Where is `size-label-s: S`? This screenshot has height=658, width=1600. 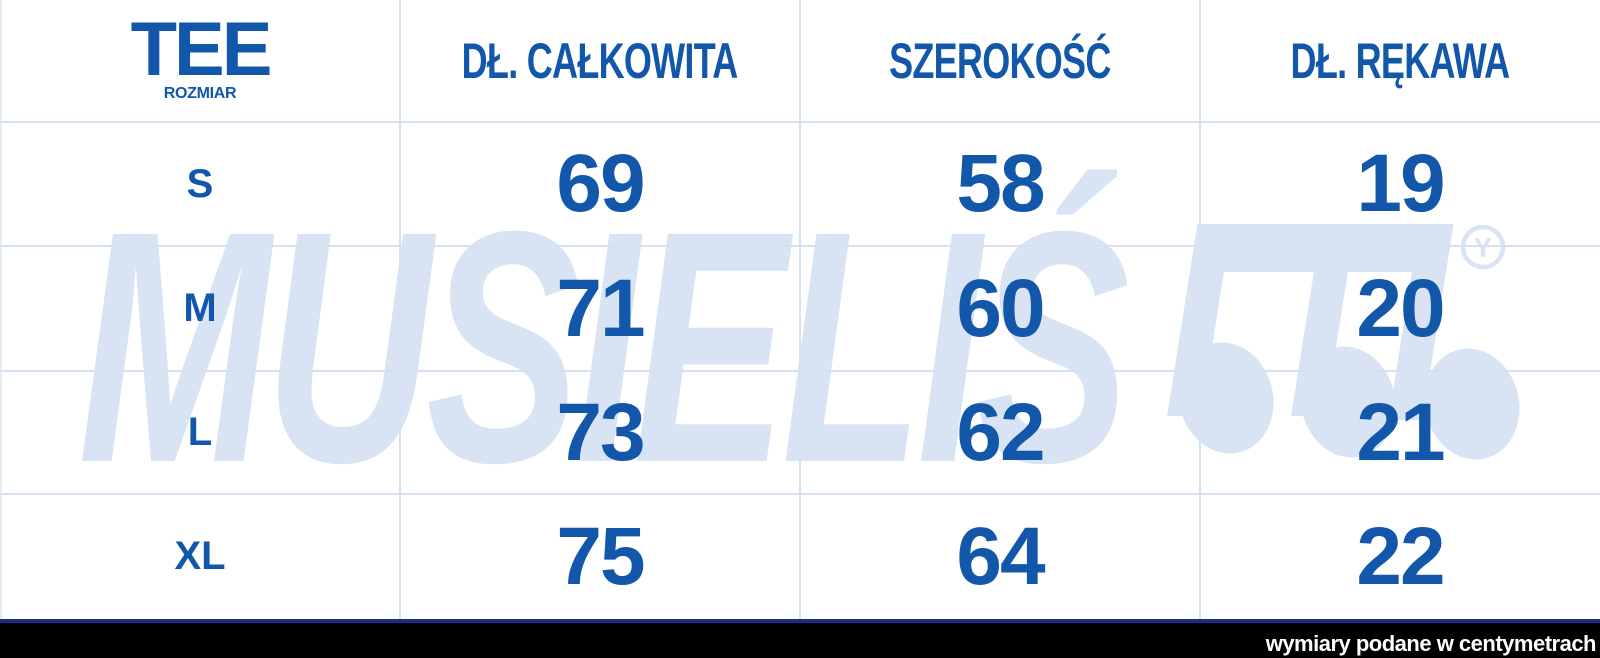 size-label-s: S is located at coordinates (200, 183).